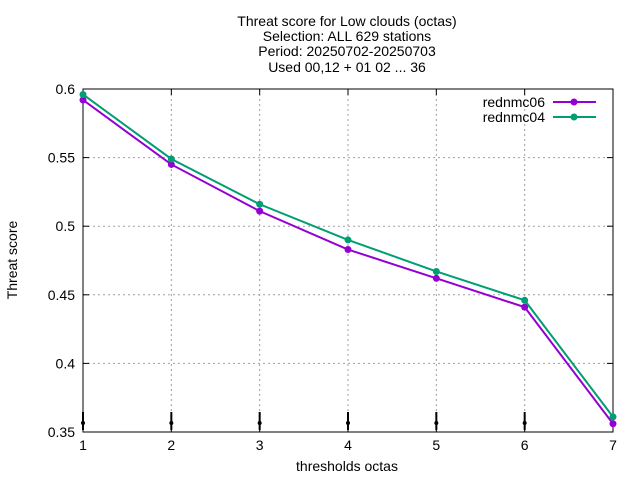 The image size is (640, 480). I want to click on x-tick-label: 2, so click(171, 445).